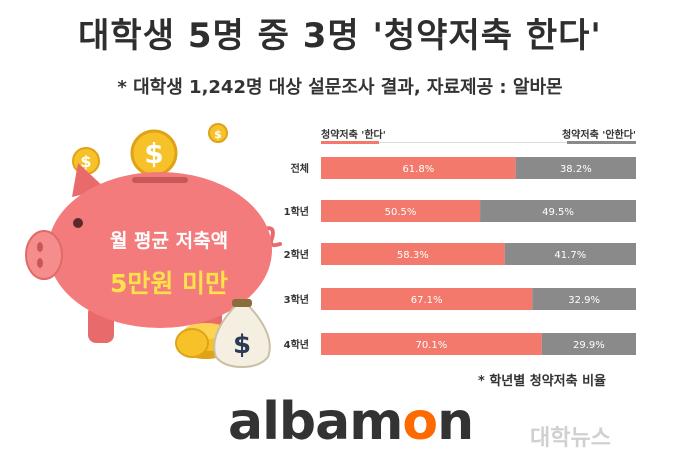 Image resolution: width=680 pixels, height=462 pixels. What do you see at coordinates (598, 135) in the screenshot?
I see `legend-no: 청약저축 '안한다'` at bounding box center [598, 135].